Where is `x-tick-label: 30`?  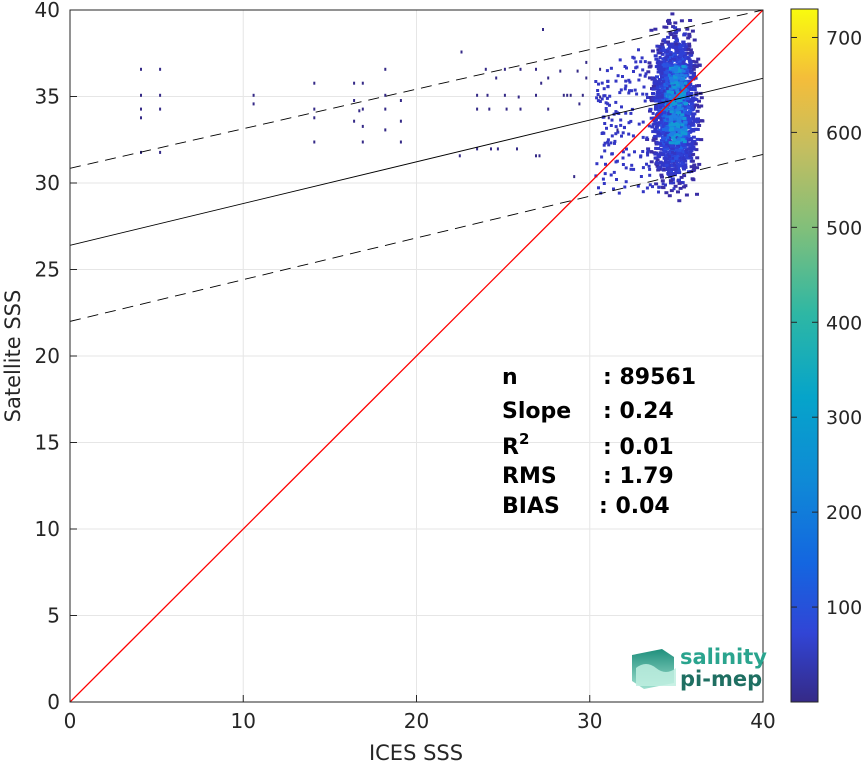 x-tick-label: 30 is located at coordinates (589, 721).